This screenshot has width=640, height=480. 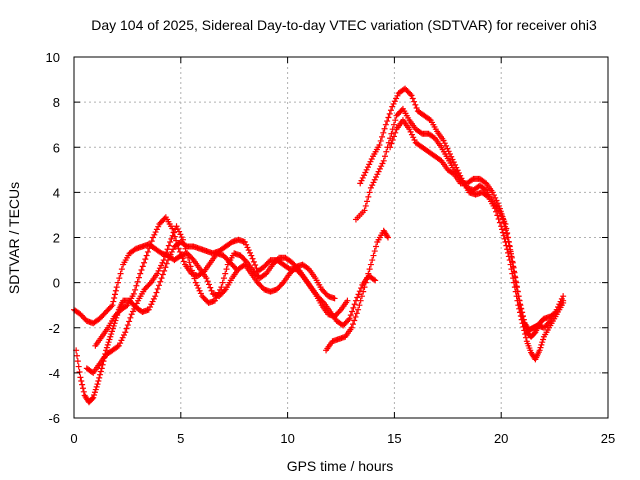 I want to click on x-tick-label: 10, so click(x=287, y=438).